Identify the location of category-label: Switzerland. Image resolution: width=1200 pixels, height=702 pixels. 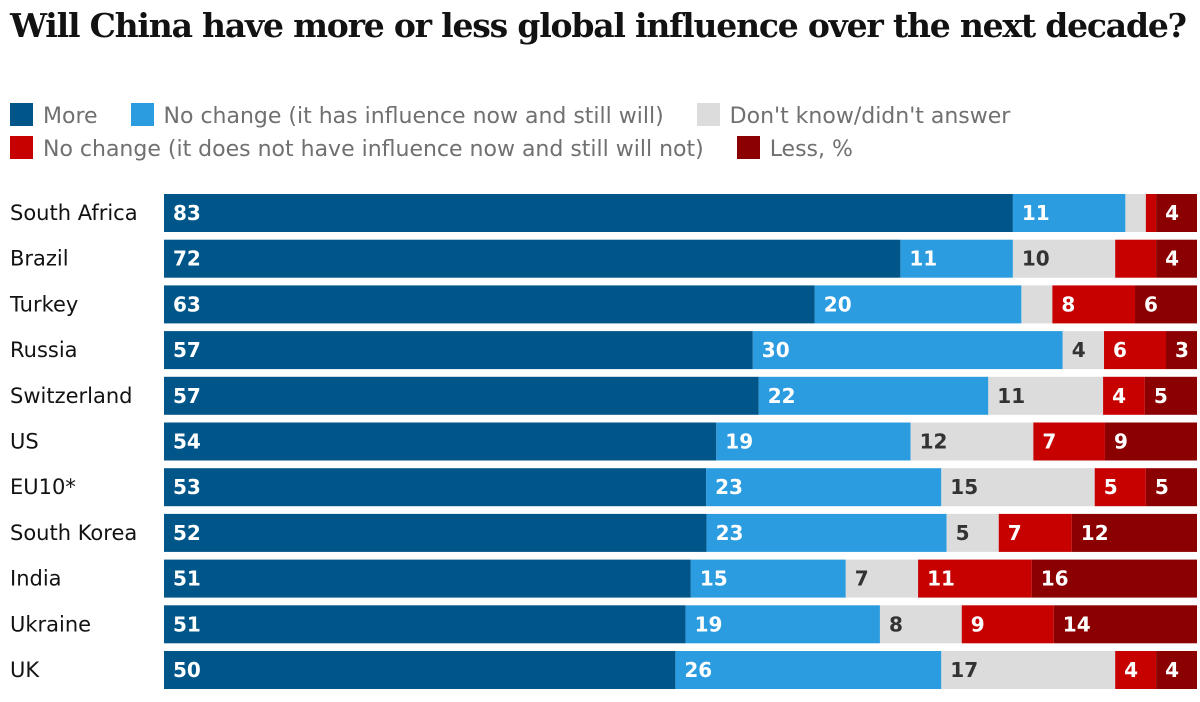
(71, 396).